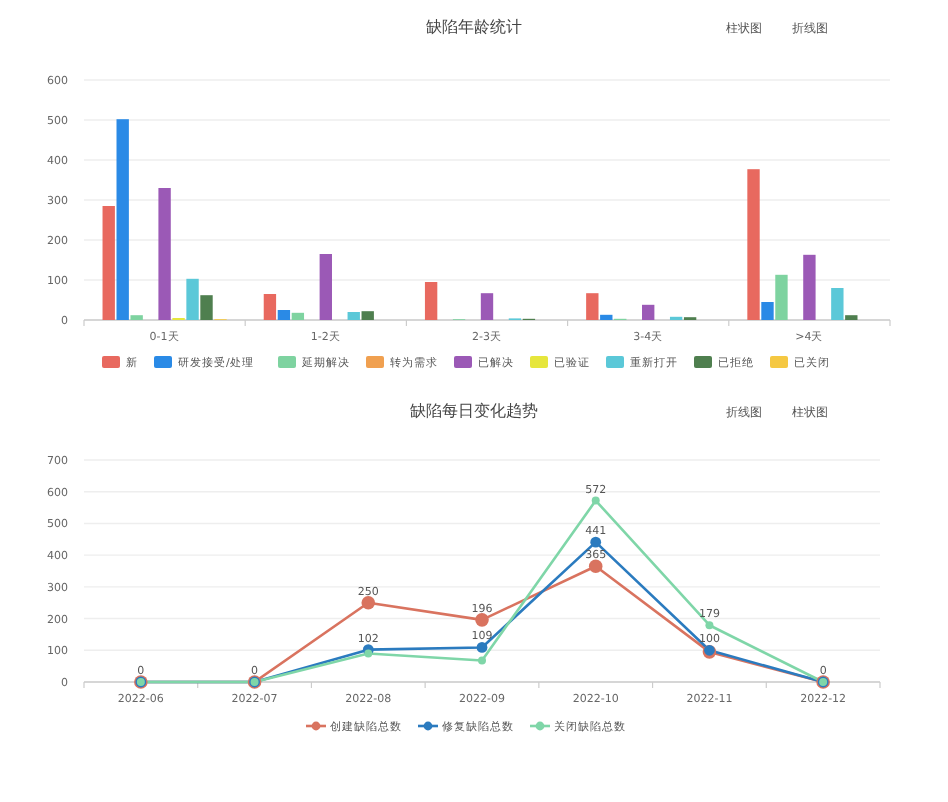 The width and height of the screenshot is (948, 802). I want to click on chart-title: 缺陷每日变化趋势, so click(474, 411).